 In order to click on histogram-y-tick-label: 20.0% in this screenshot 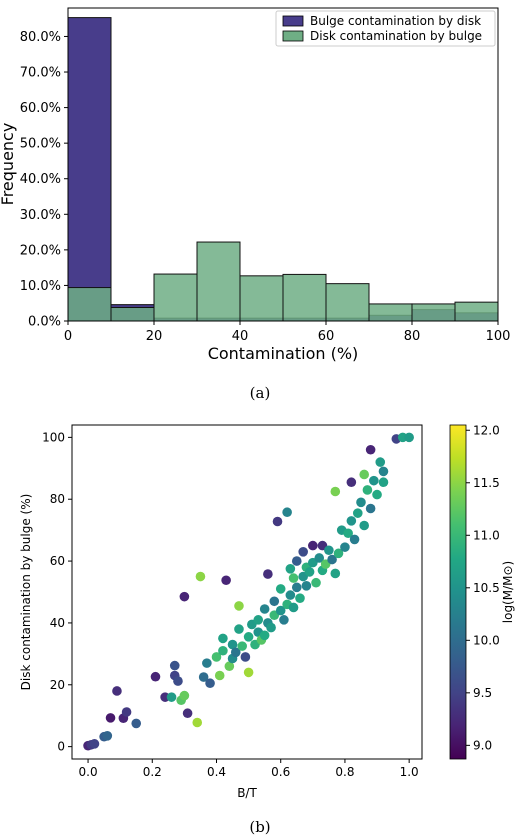, I will do `click(40, 250)`.